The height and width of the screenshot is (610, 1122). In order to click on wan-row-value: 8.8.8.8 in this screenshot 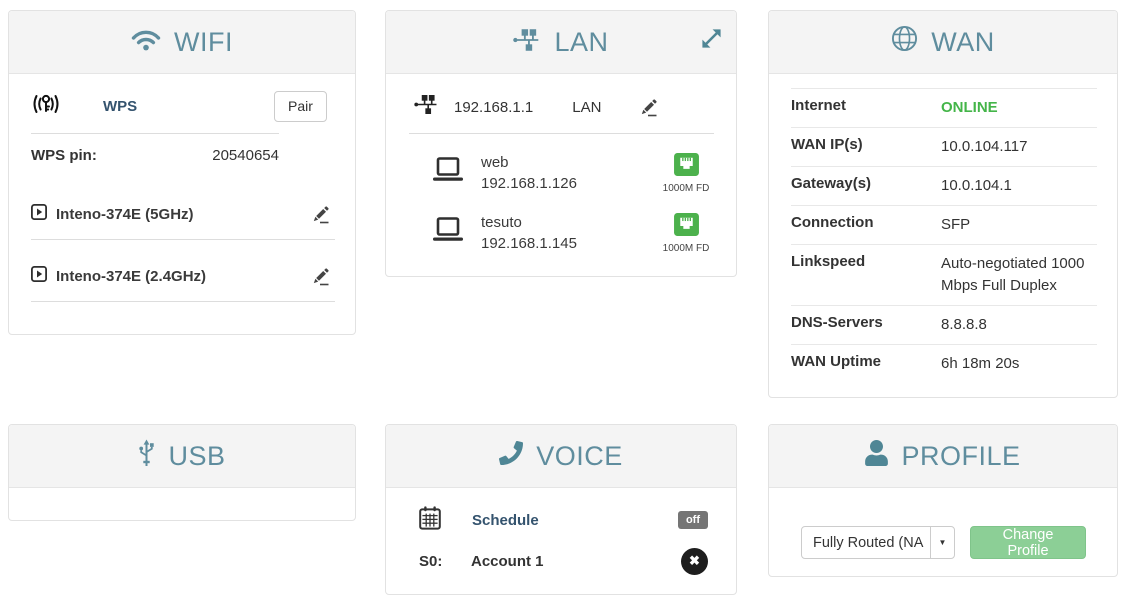, I will do `click(964, 324)`.